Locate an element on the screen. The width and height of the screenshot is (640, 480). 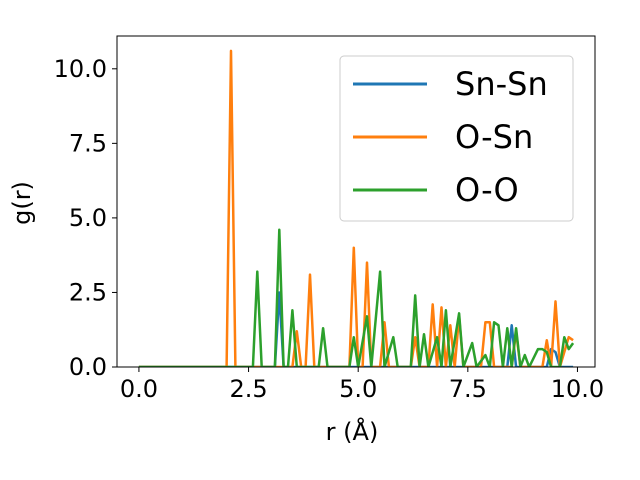
x-tick-label: 10.0 is located at coordinates (577, 389).